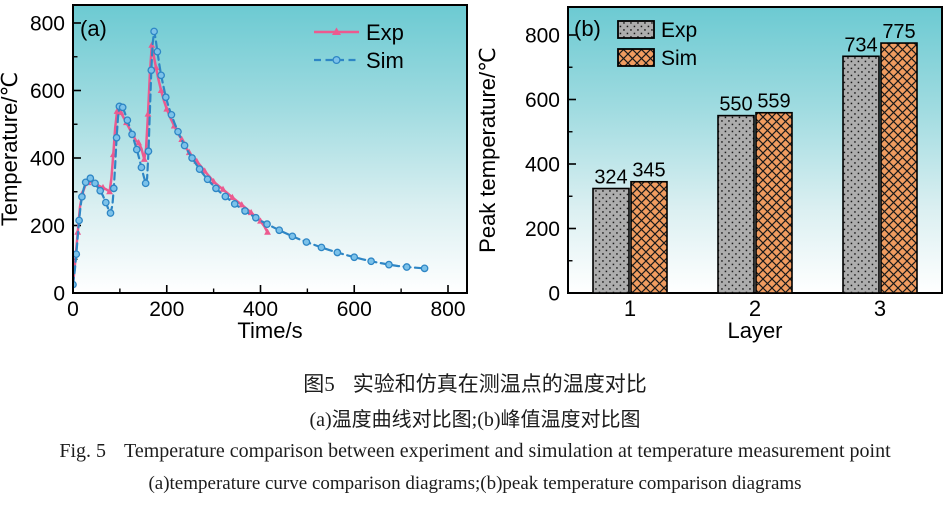  What do you see at coordinates (83, 451) in the screenshot?
I see `caption-en-fig-label: Fig. 5` at bounding box center [83, 451].